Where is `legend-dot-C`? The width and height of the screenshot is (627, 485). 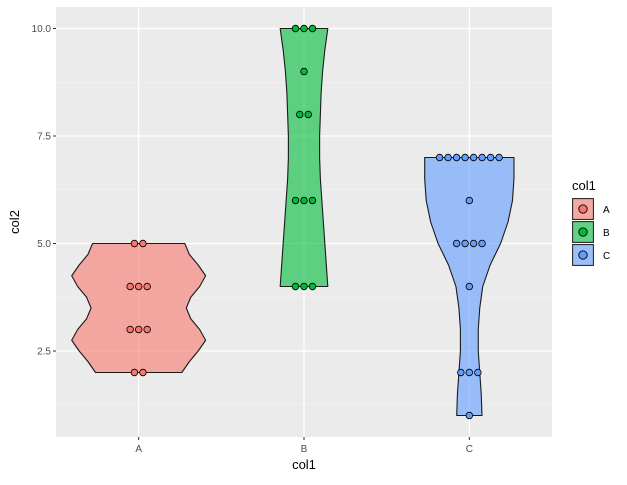
legend-dot-C is located at coordinates (583, 255).